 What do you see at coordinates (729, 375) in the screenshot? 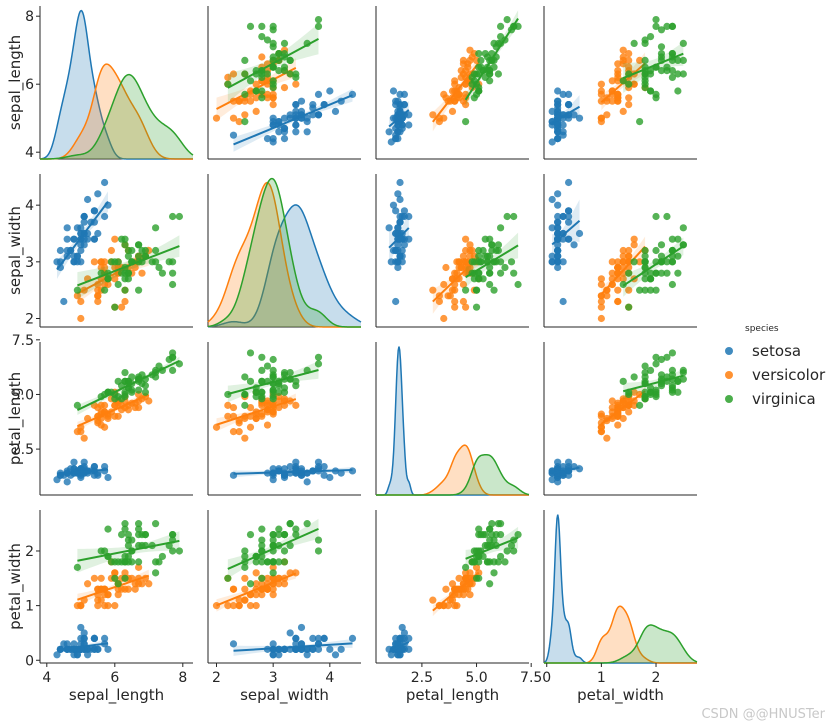
I see `legend-marker-versicolor` at bounding box center [729, 375].